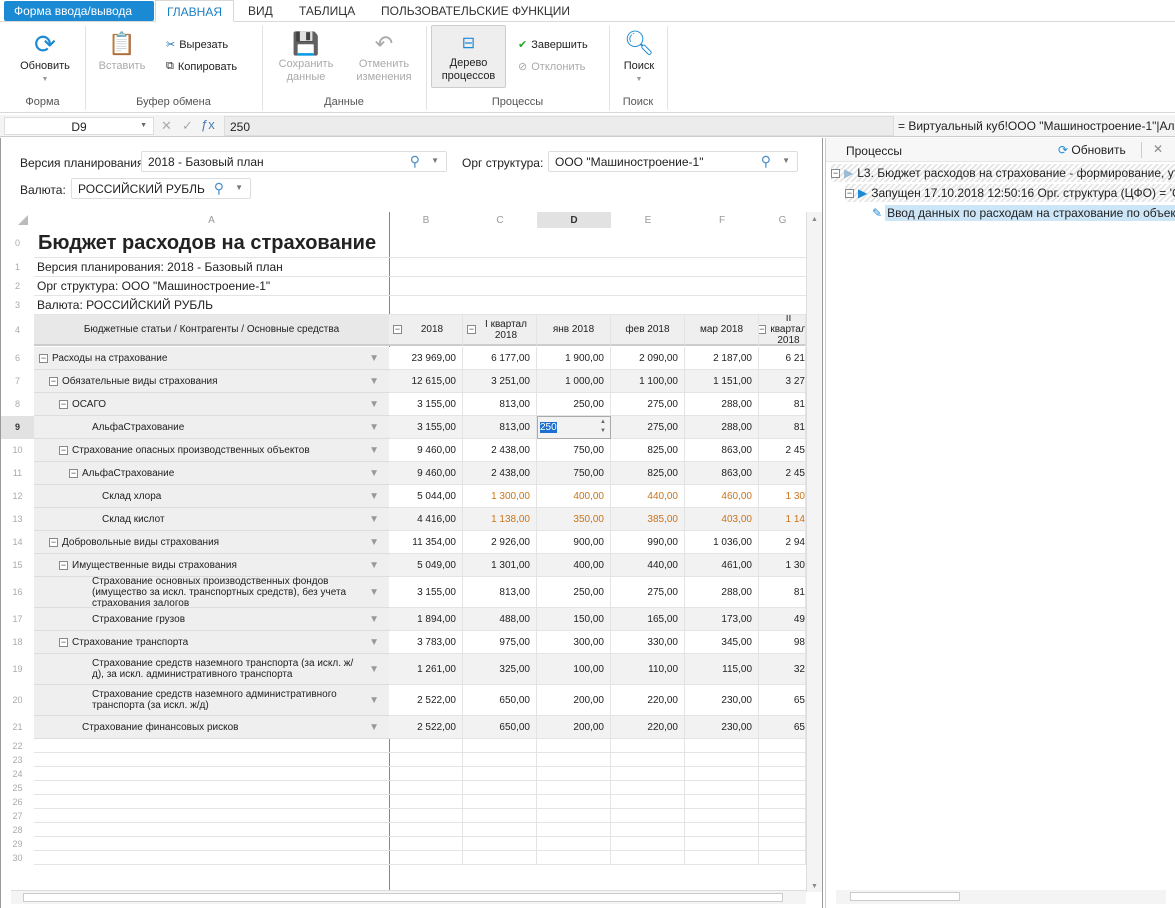 The image size is (1175, 908). Describe the element at coordinates (500, 404) in the screenshot. I see `data-cell: 813,00` at that location.